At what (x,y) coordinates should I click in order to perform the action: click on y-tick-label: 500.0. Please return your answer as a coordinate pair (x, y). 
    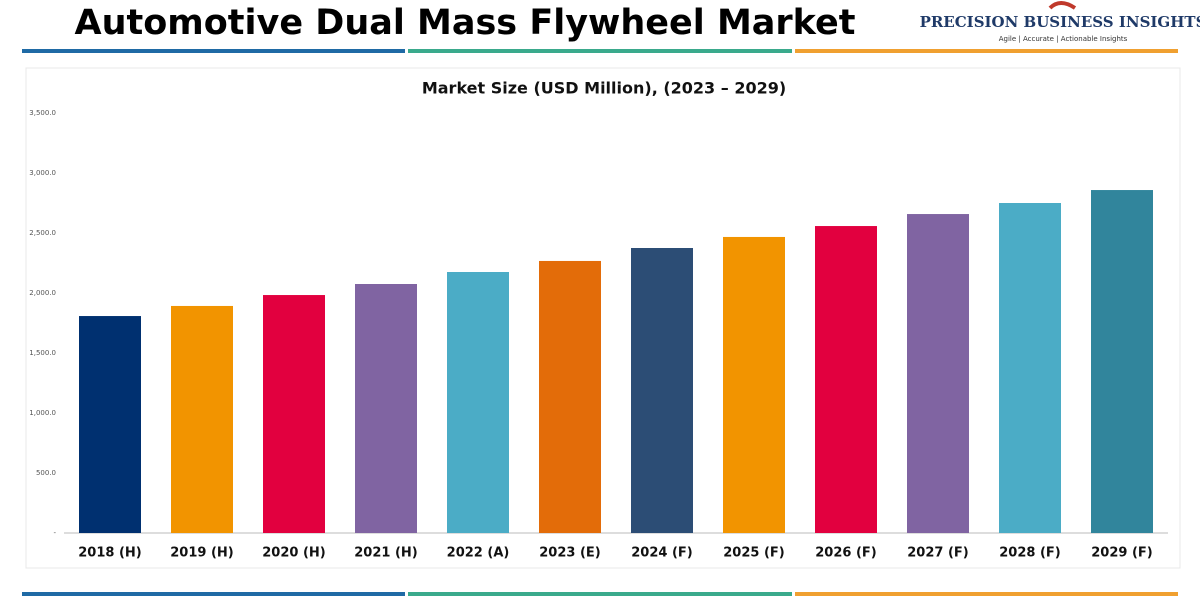
    Looking at the image, I should click on (46, 473).